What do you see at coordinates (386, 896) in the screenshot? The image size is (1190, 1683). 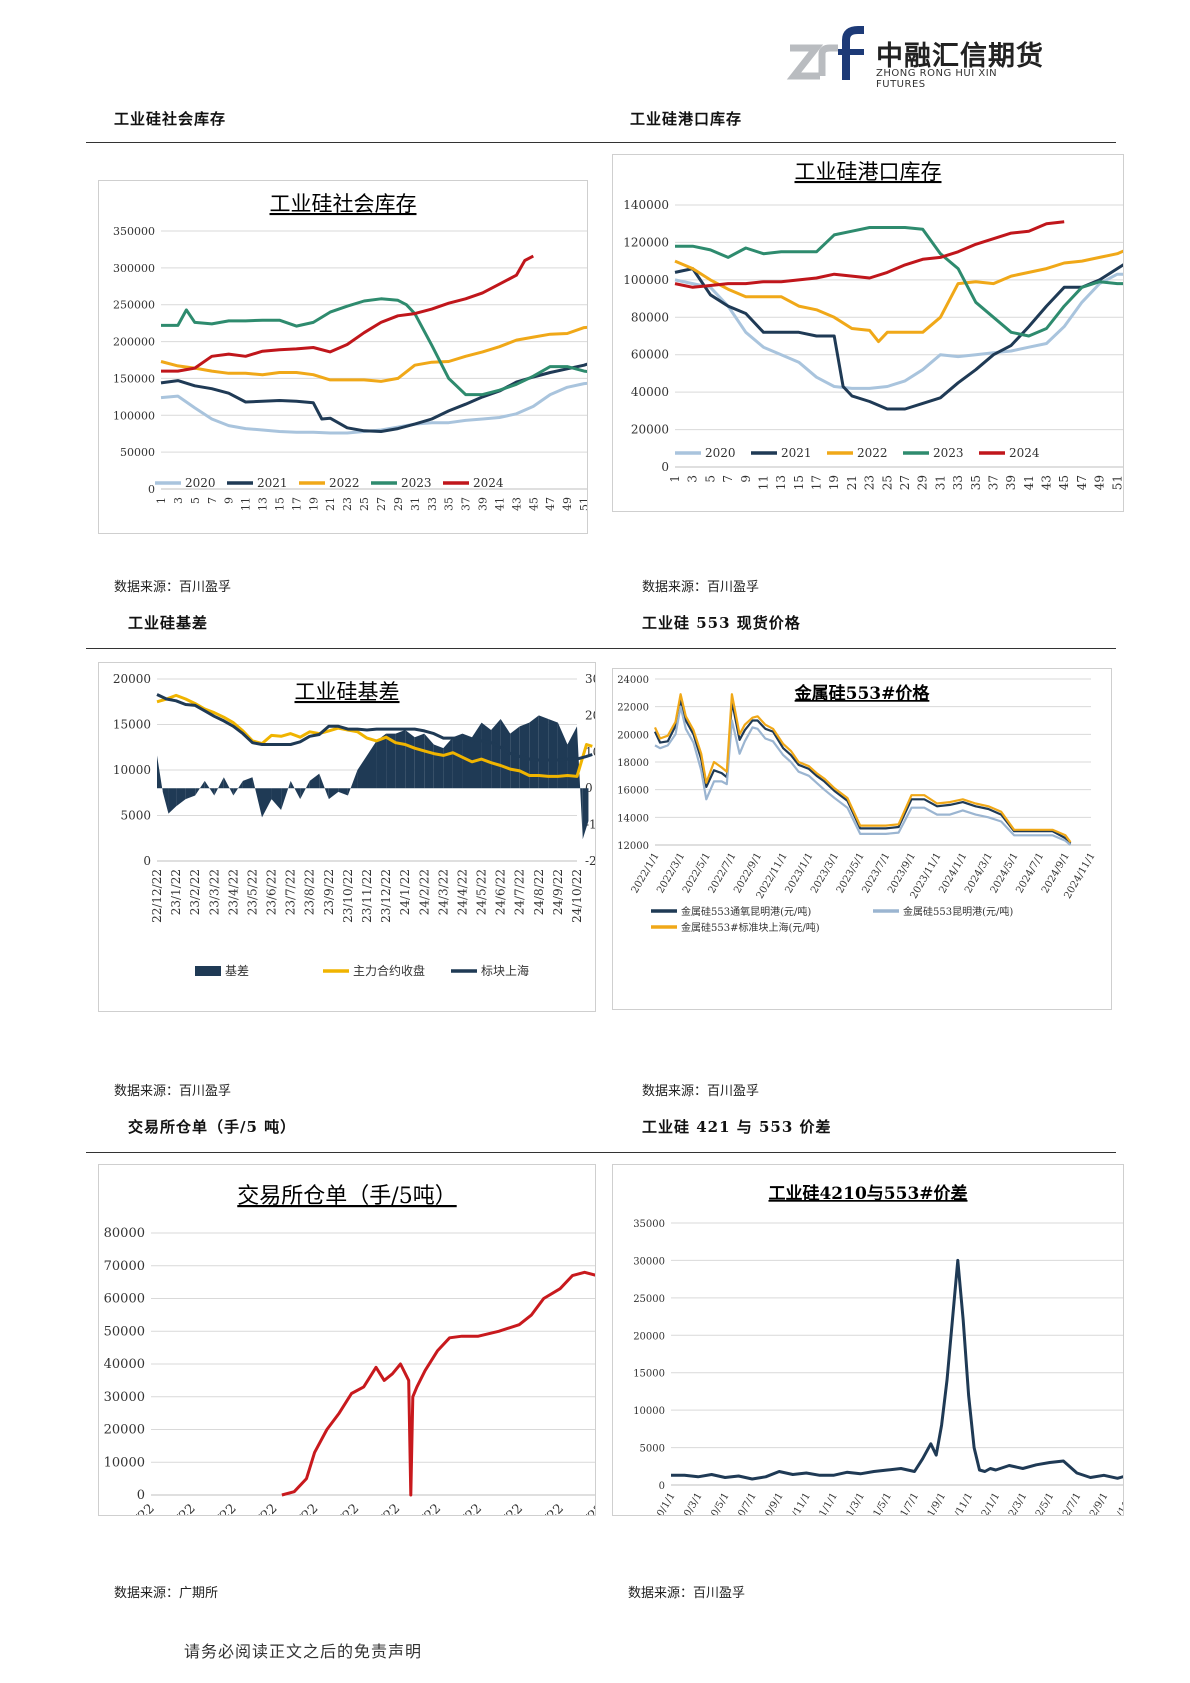 I see `x-tick-label: 23/12/22` at bounding box center [386, 896].